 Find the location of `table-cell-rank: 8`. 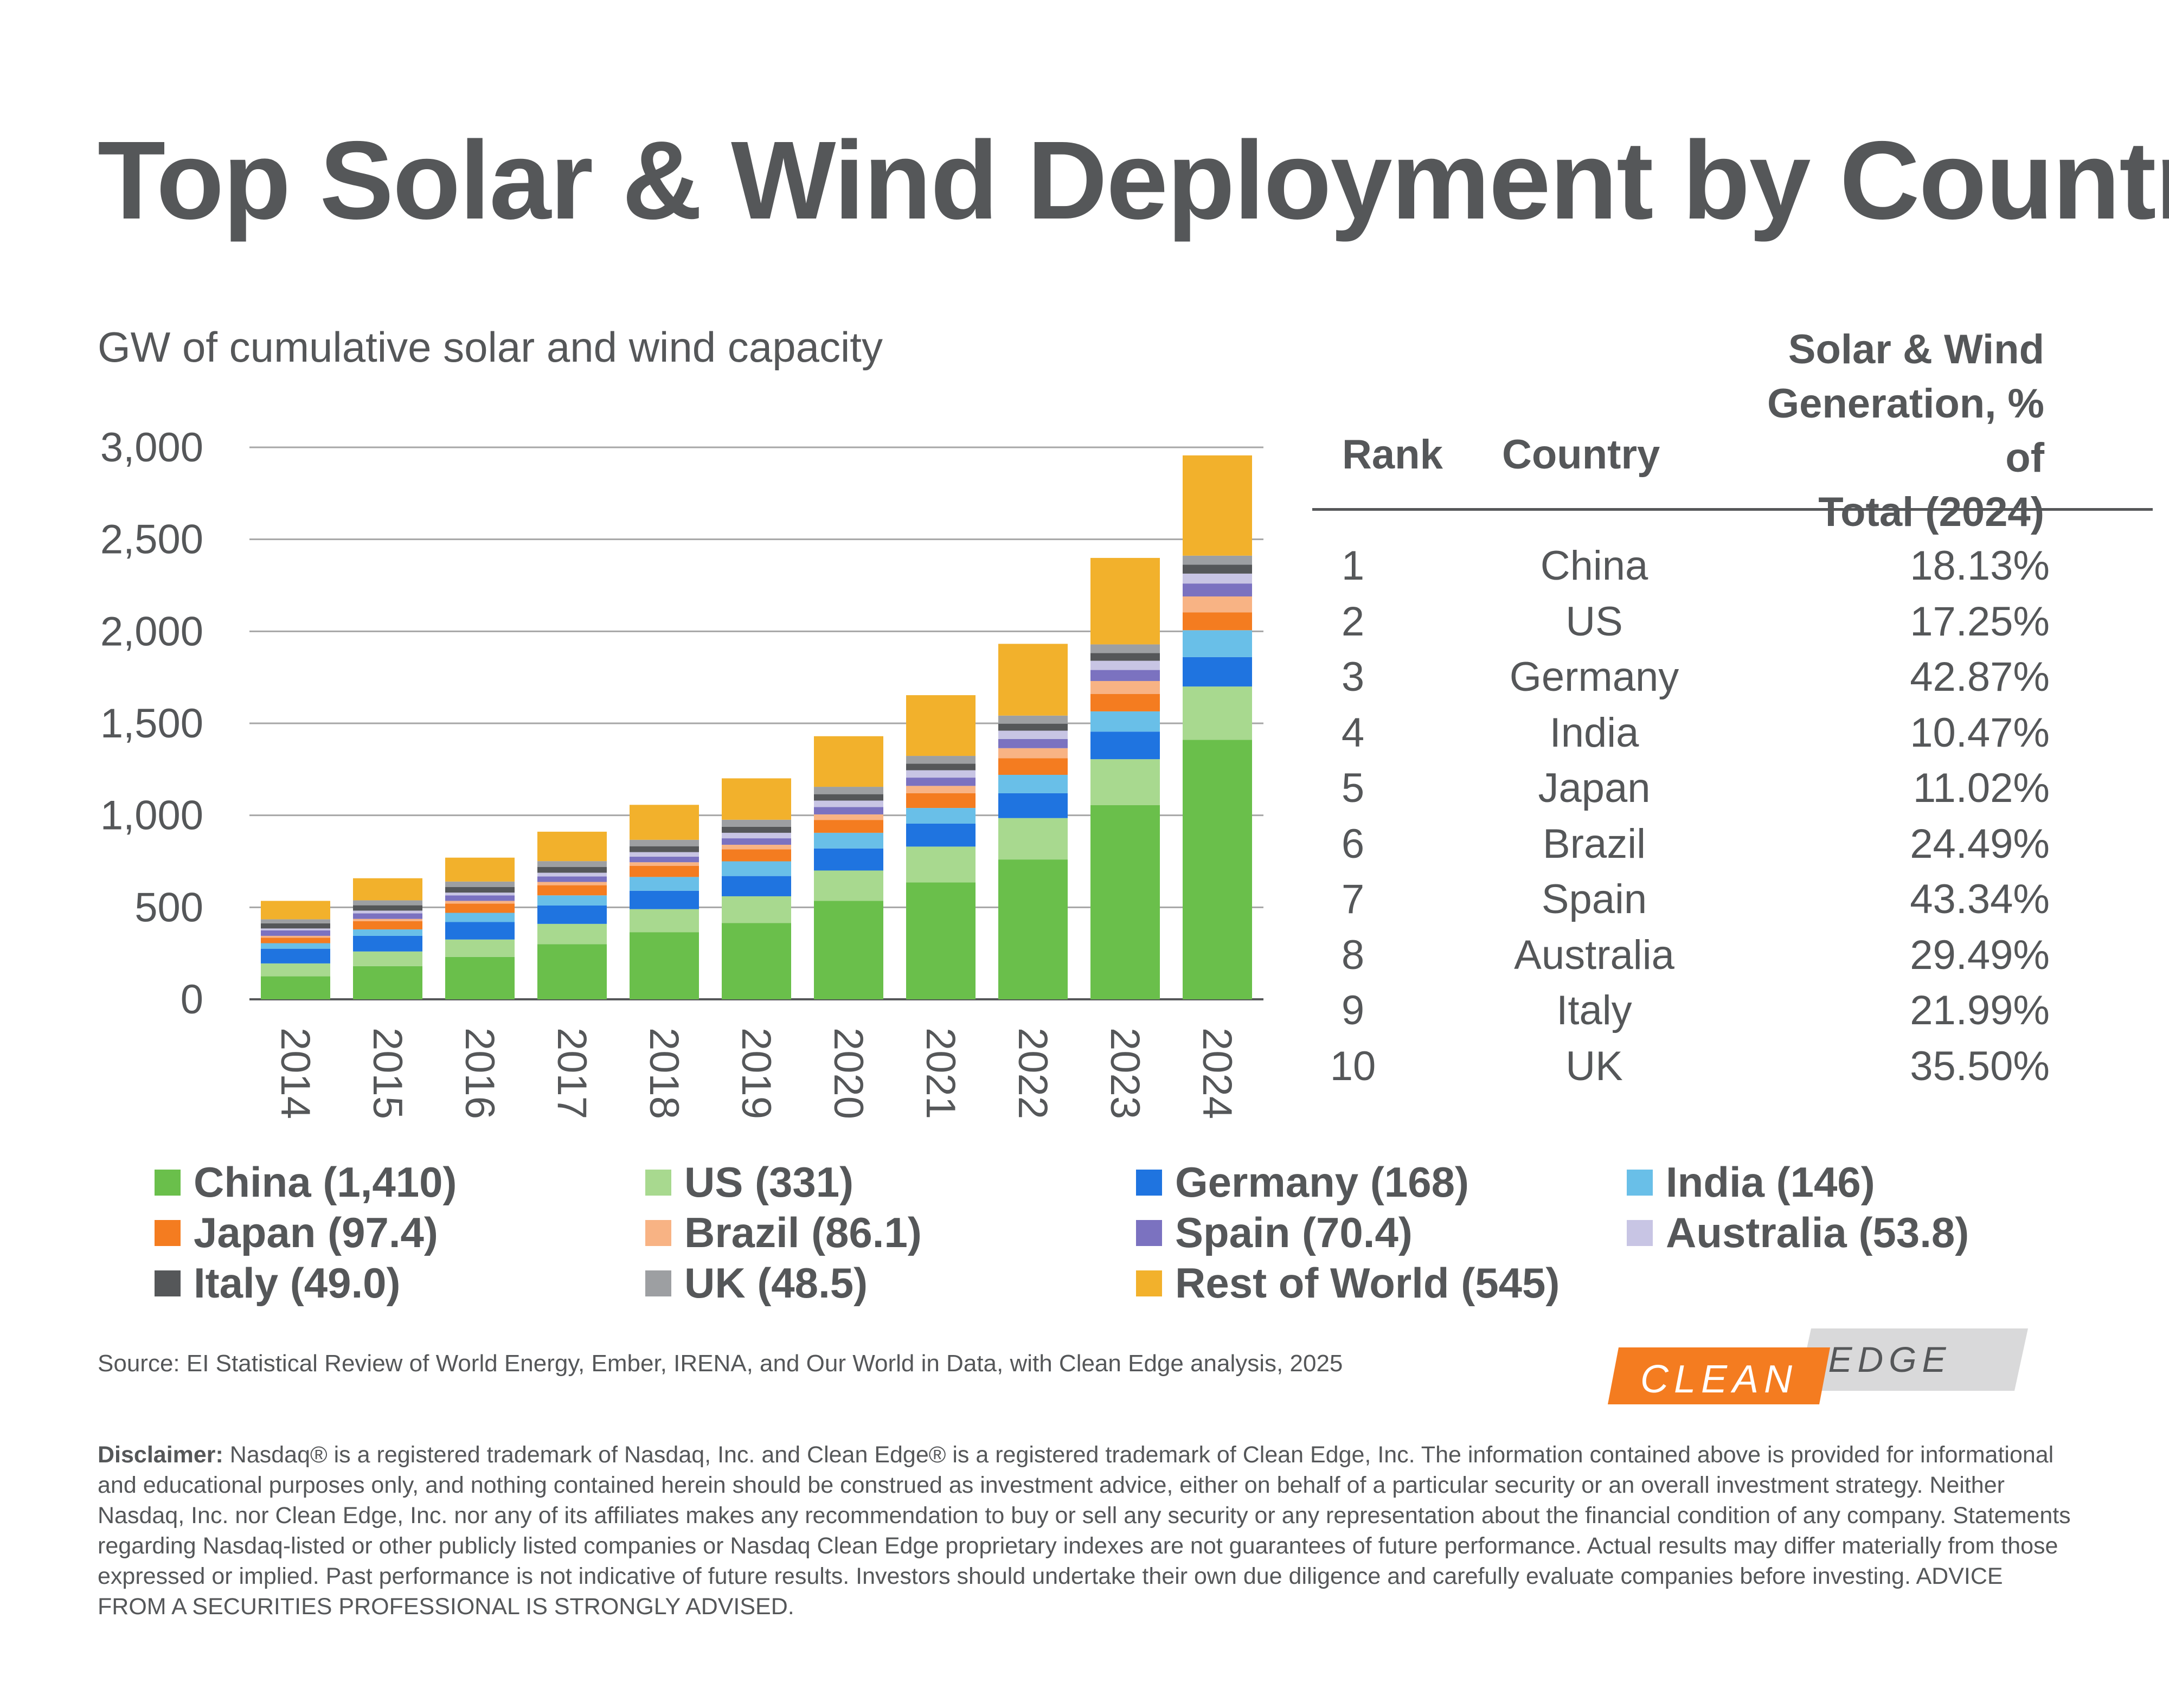

table-cell-rank: 8 is located at coordinates (1353, 955).